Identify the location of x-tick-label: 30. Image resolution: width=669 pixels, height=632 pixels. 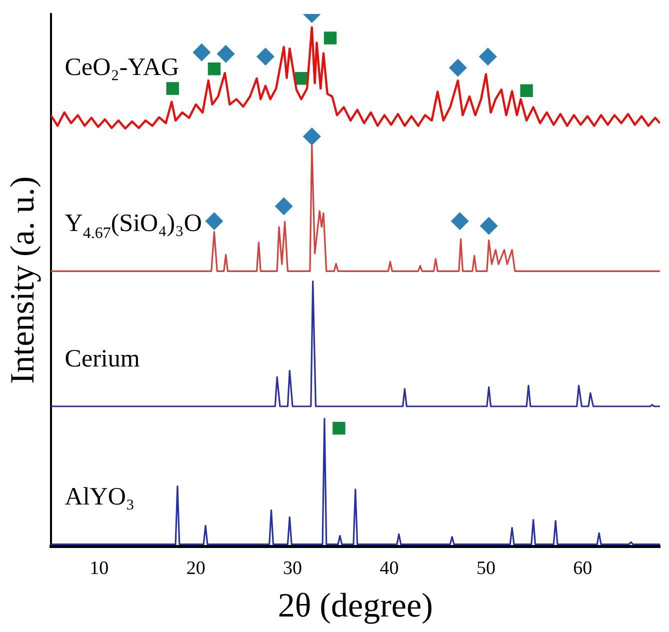
(292, 568).